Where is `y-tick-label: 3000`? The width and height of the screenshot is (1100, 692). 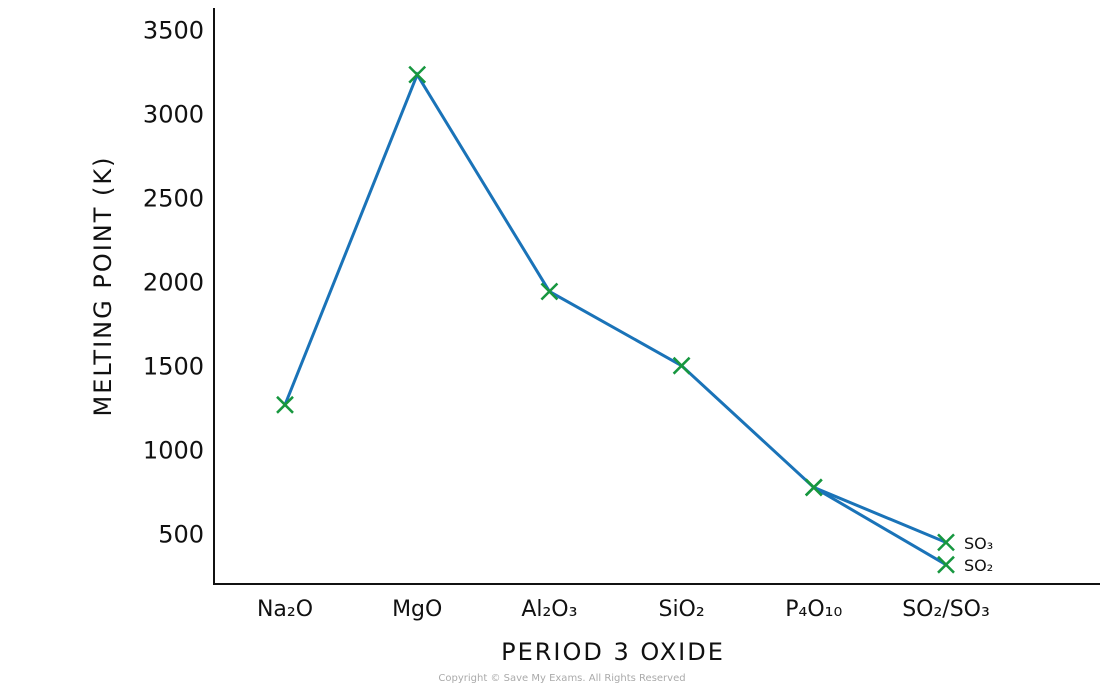
y-tick-label: 3000 is located at coordinates (173, 114).